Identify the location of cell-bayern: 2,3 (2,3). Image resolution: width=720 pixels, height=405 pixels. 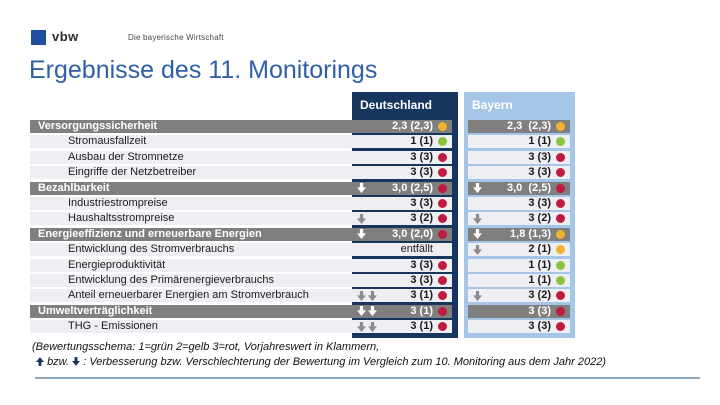
(519, 126).